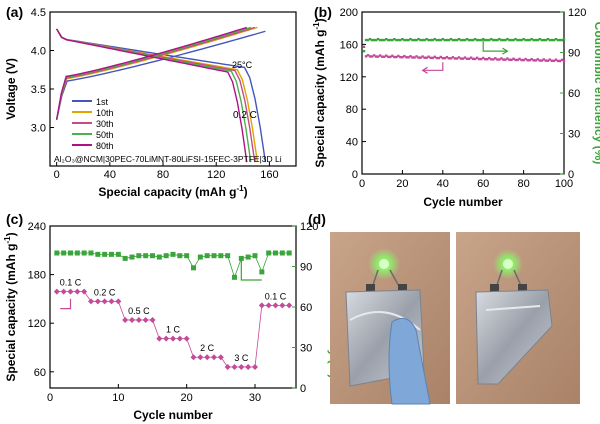  What do you see at coordinates (523, 184) in the screenshot?
I see `x-tick-label-b: 80` at bounding box center [523, 184].